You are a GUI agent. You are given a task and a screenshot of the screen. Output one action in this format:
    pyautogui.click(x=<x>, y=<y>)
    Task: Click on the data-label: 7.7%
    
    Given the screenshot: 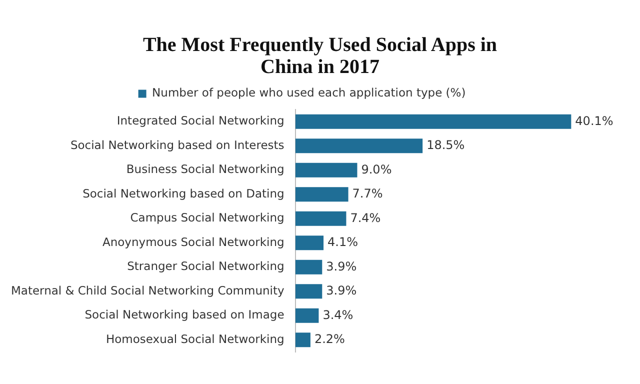 What is the action you would take?
    pyautogui.click(x=367, y=193)
    